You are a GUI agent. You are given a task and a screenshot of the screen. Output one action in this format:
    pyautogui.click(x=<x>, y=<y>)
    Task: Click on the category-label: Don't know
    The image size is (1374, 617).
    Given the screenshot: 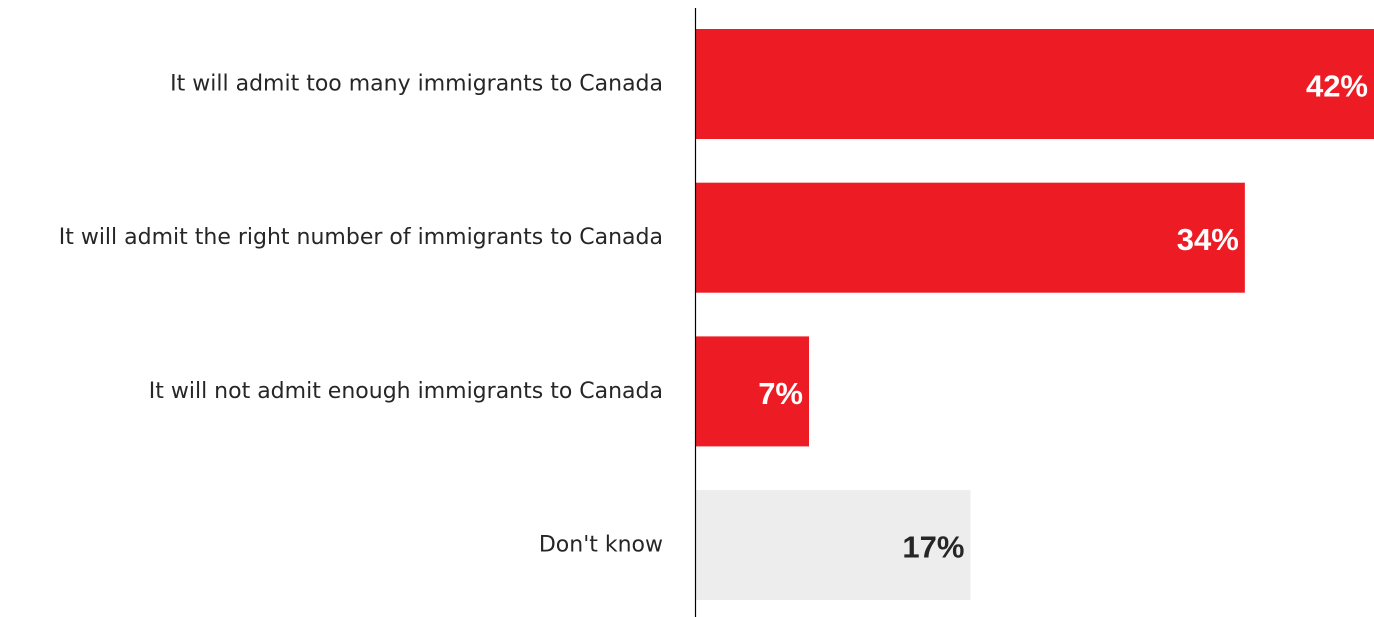 What is the action you would take?
    pyautogui.click(x=601, y=545)
    